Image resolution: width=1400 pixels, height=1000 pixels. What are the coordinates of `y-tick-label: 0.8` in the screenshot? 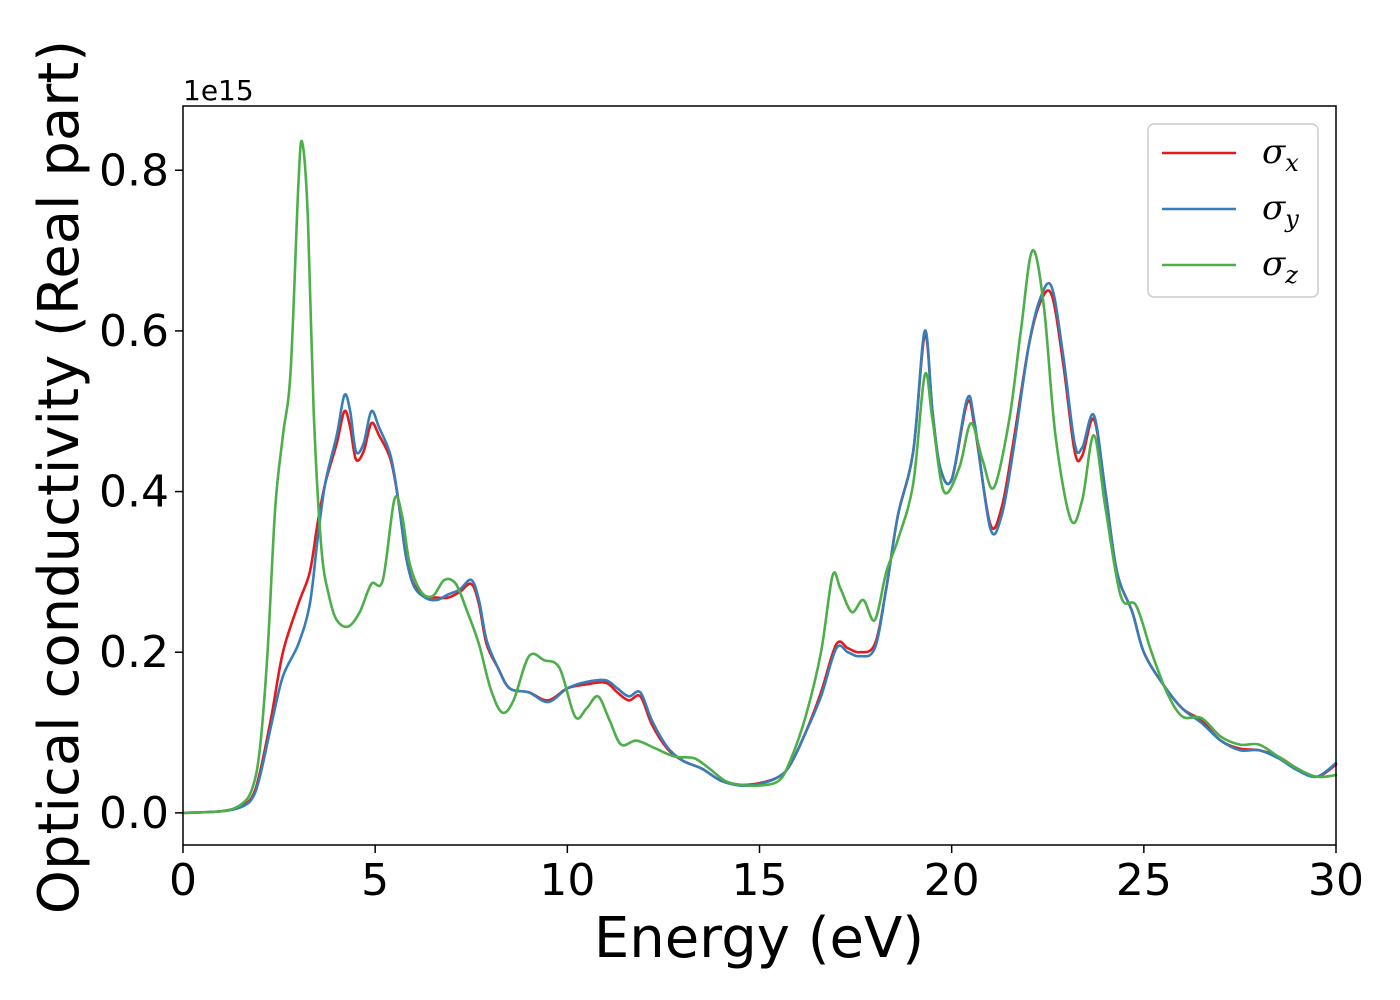 It's located at (134, 170).